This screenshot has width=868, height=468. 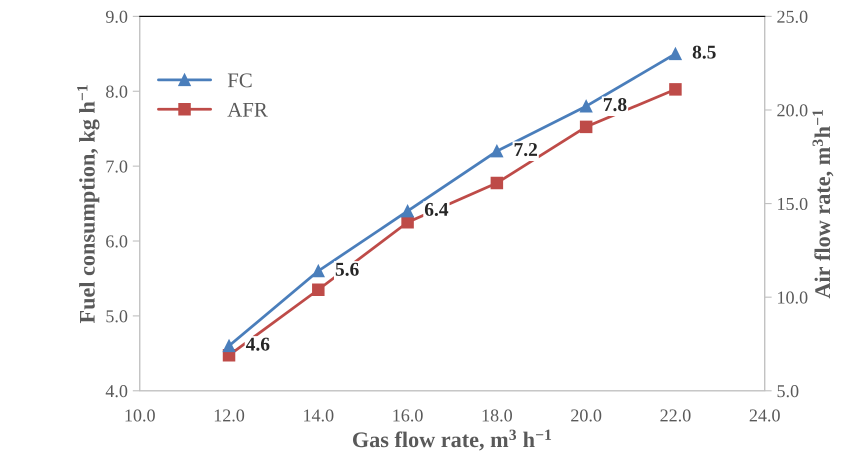 I want to click on data-label: 5.6, so click(x=347, y=269).